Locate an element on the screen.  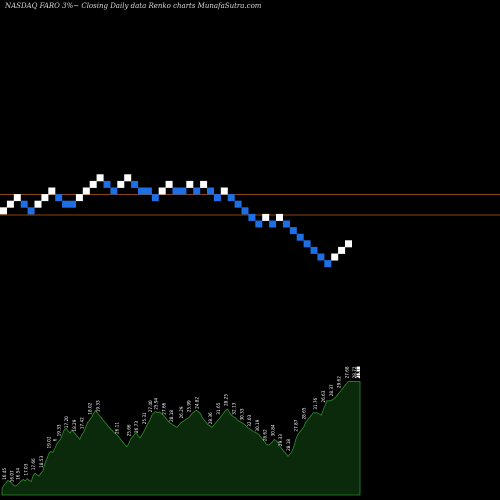
volume-label: 16.07 is located at coordinates (12, 476).